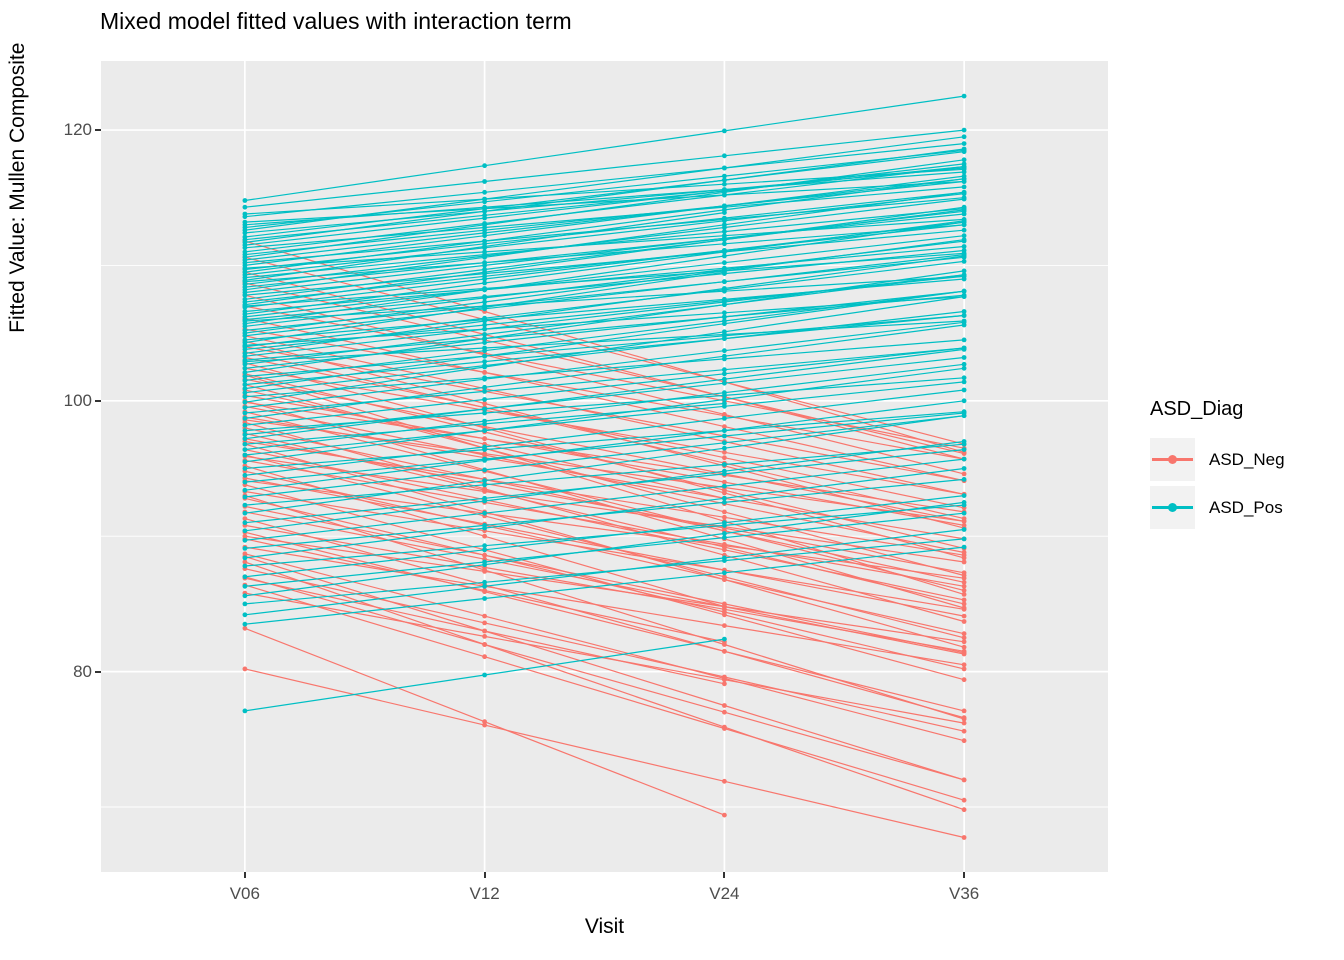  I want to click on legend-point-glyph, so click(1172, 459).